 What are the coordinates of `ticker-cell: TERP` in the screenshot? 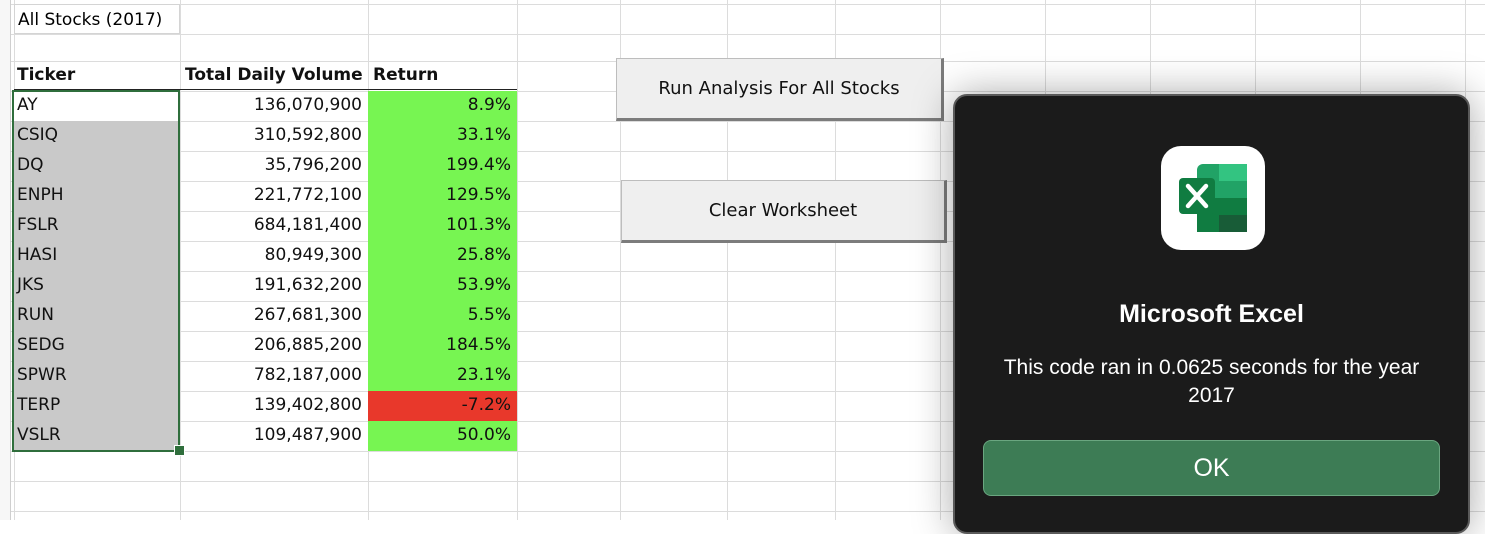 It's located at (39, 405).